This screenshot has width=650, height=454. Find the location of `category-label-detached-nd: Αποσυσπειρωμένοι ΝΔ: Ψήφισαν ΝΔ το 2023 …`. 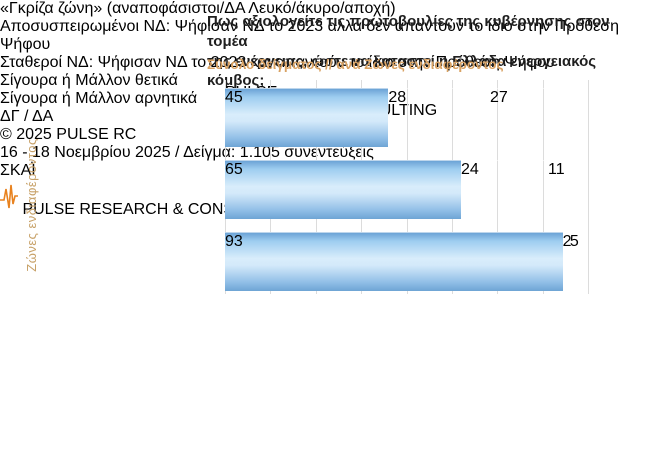

category-label-detached-nd: Αποσυσπειρωμένοι ΝΔ: Ψήφισαν ΝΔ το 2023 … is located at coordinates (310, 35).